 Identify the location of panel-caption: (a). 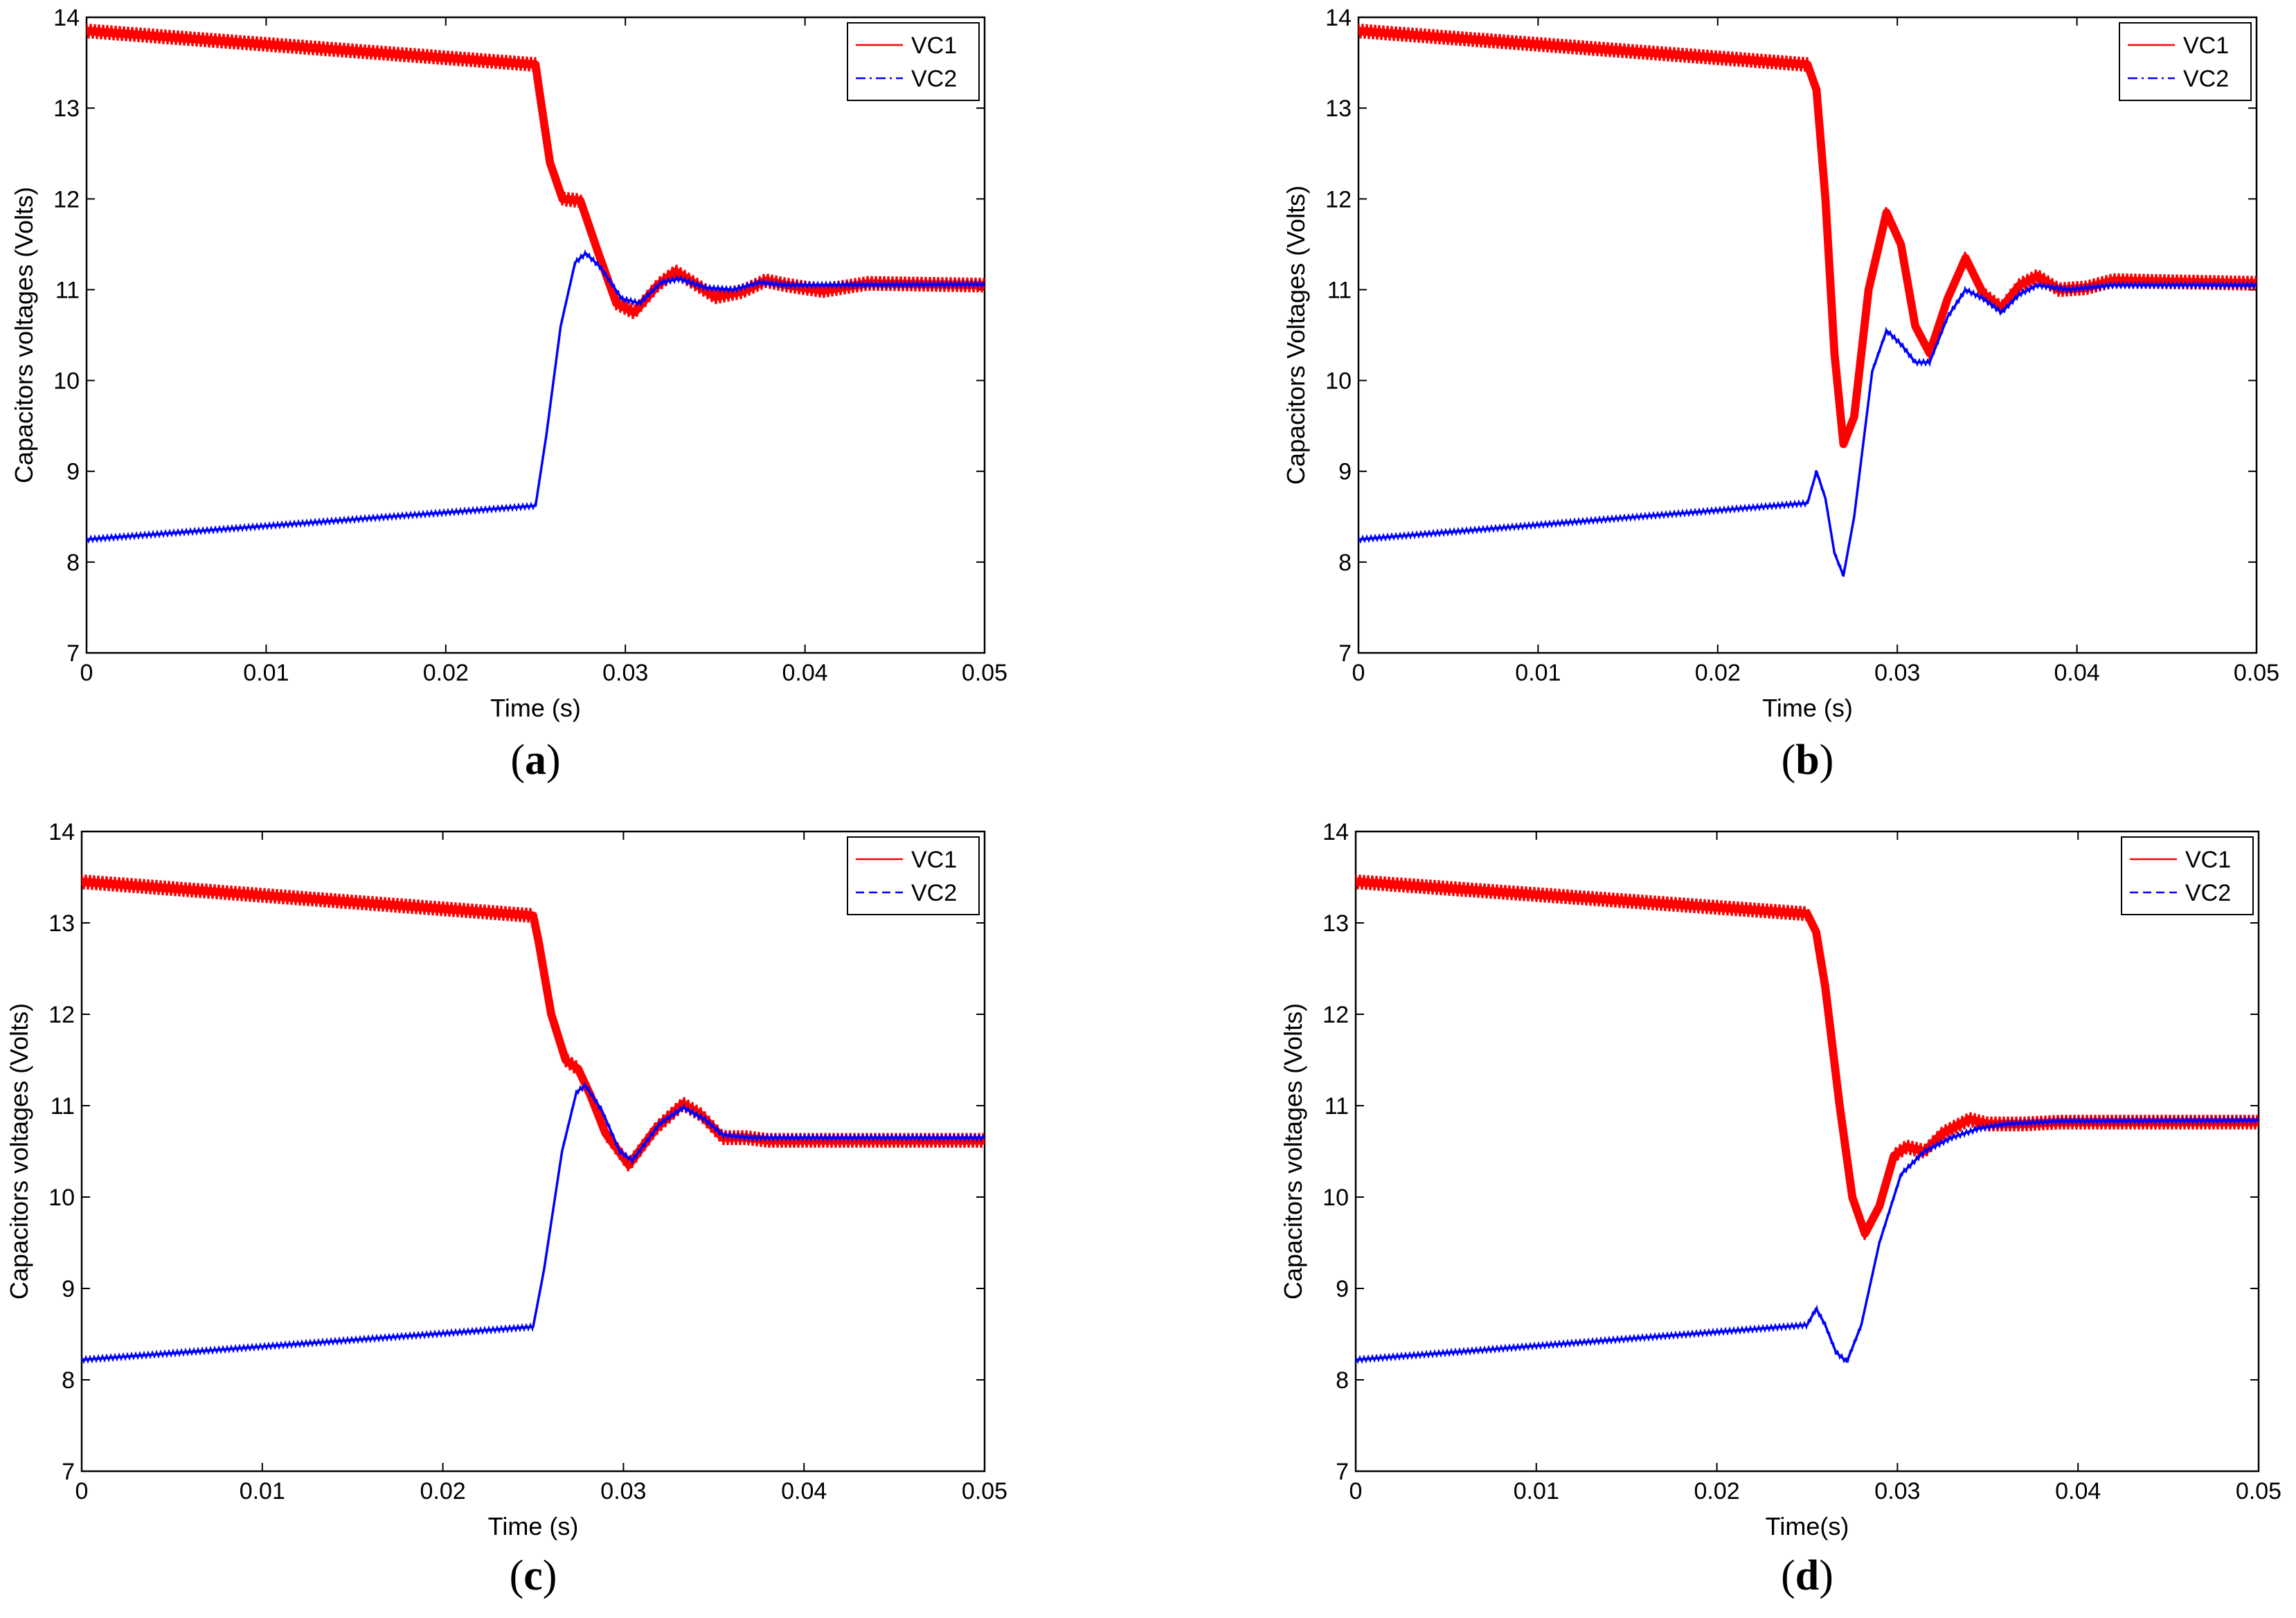
(535, 760).